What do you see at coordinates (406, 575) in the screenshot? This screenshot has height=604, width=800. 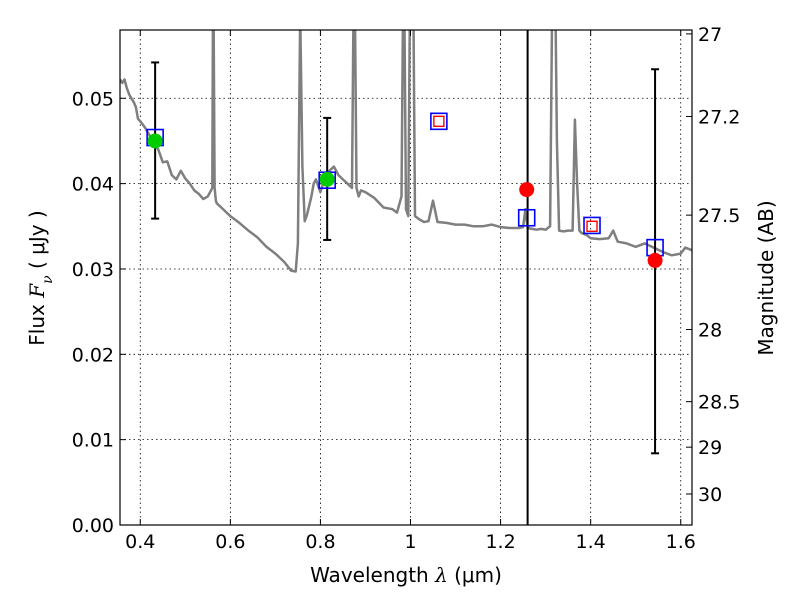 I see `x-axis-label: Wavelength λ (μm)` at bounding box center [406, 575].